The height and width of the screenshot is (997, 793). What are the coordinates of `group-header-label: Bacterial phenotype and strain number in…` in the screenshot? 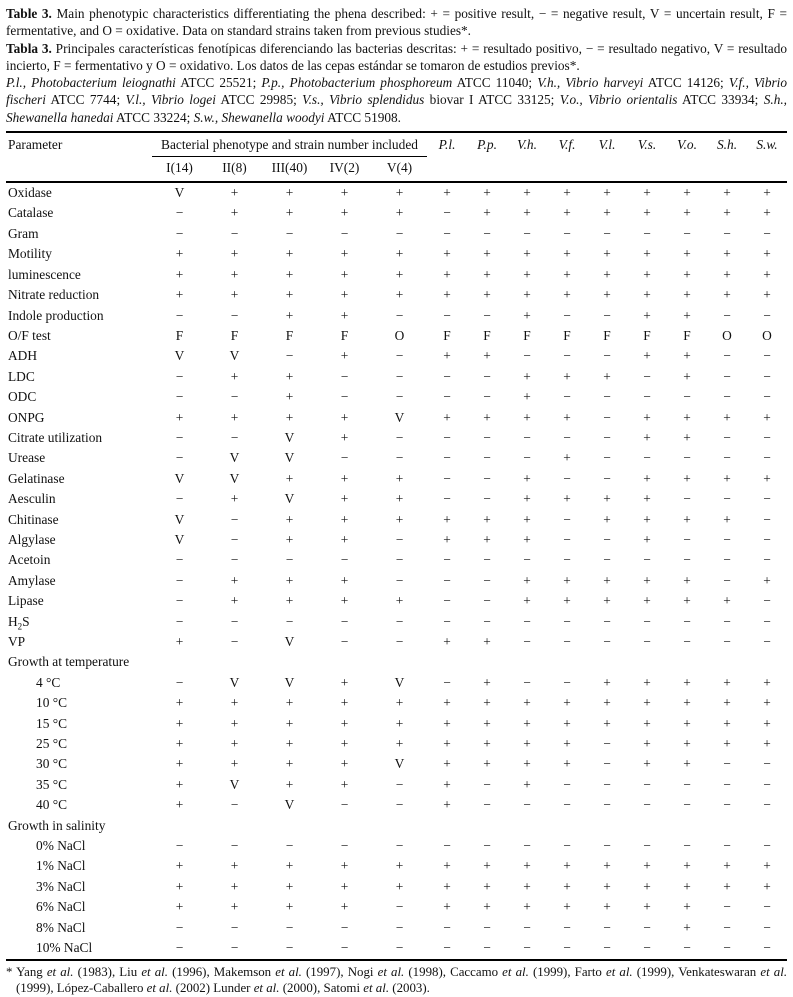 It's located at (289, 145).